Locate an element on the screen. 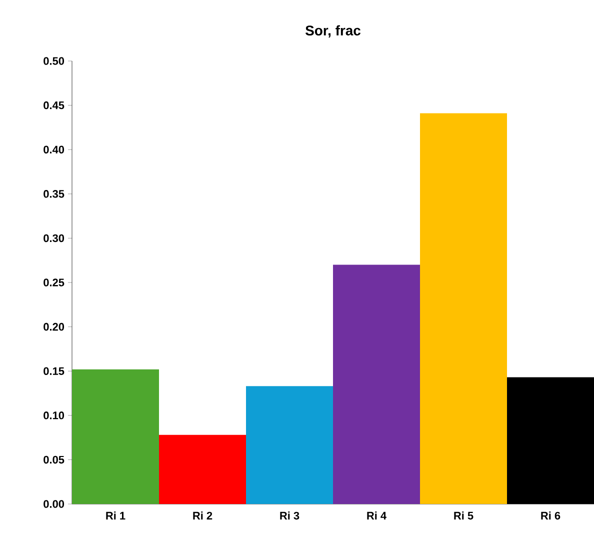 This screenshot has height=539, width=594. y-tick-label: 0.30 is located at coordinates (54, 238).